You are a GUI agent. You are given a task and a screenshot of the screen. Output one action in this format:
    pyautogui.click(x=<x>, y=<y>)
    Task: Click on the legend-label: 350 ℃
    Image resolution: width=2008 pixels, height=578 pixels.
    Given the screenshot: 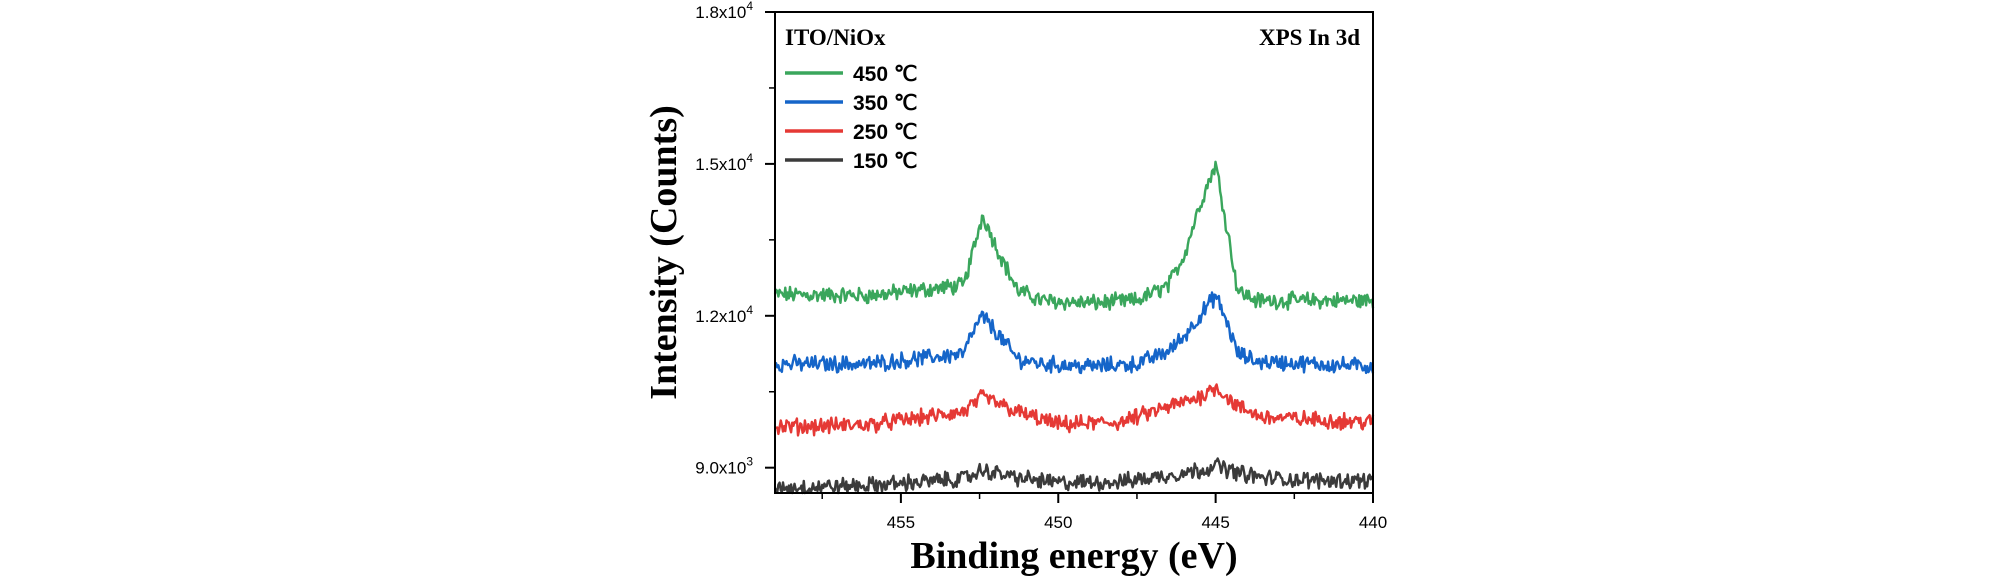 What is the action you would take?
    pyautogui.click(x=885, y=103)
    